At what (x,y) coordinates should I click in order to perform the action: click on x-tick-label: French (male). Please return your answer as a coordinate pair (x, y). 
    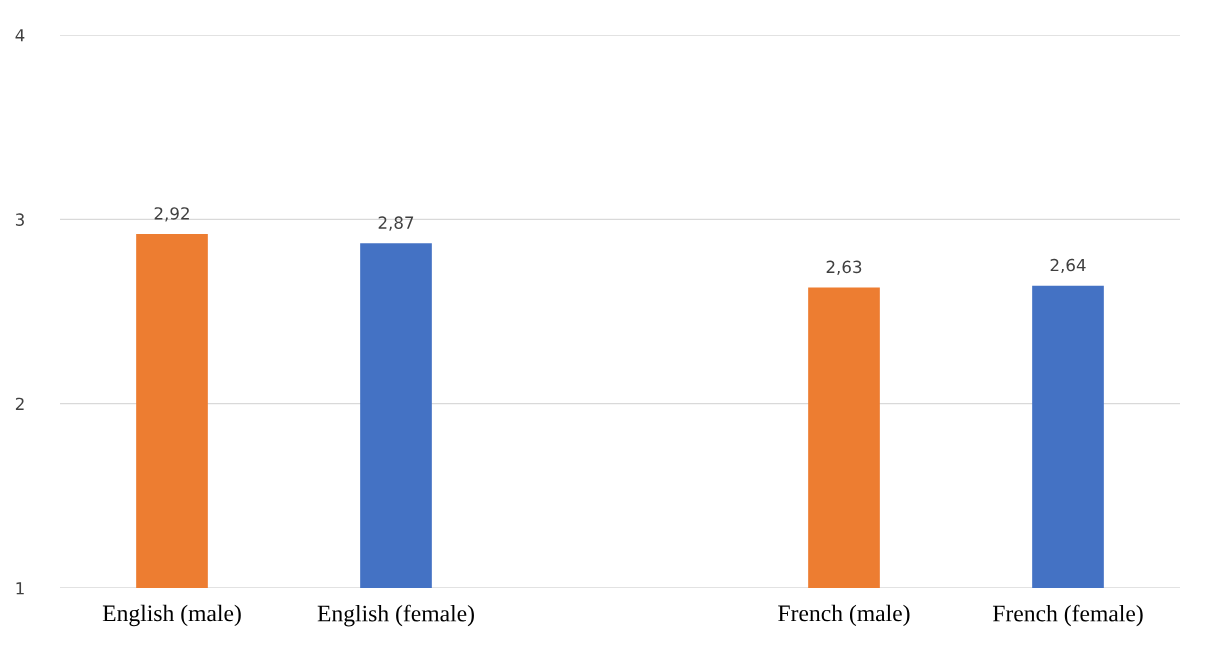
    Looking at the image, I should click on (844, 615).